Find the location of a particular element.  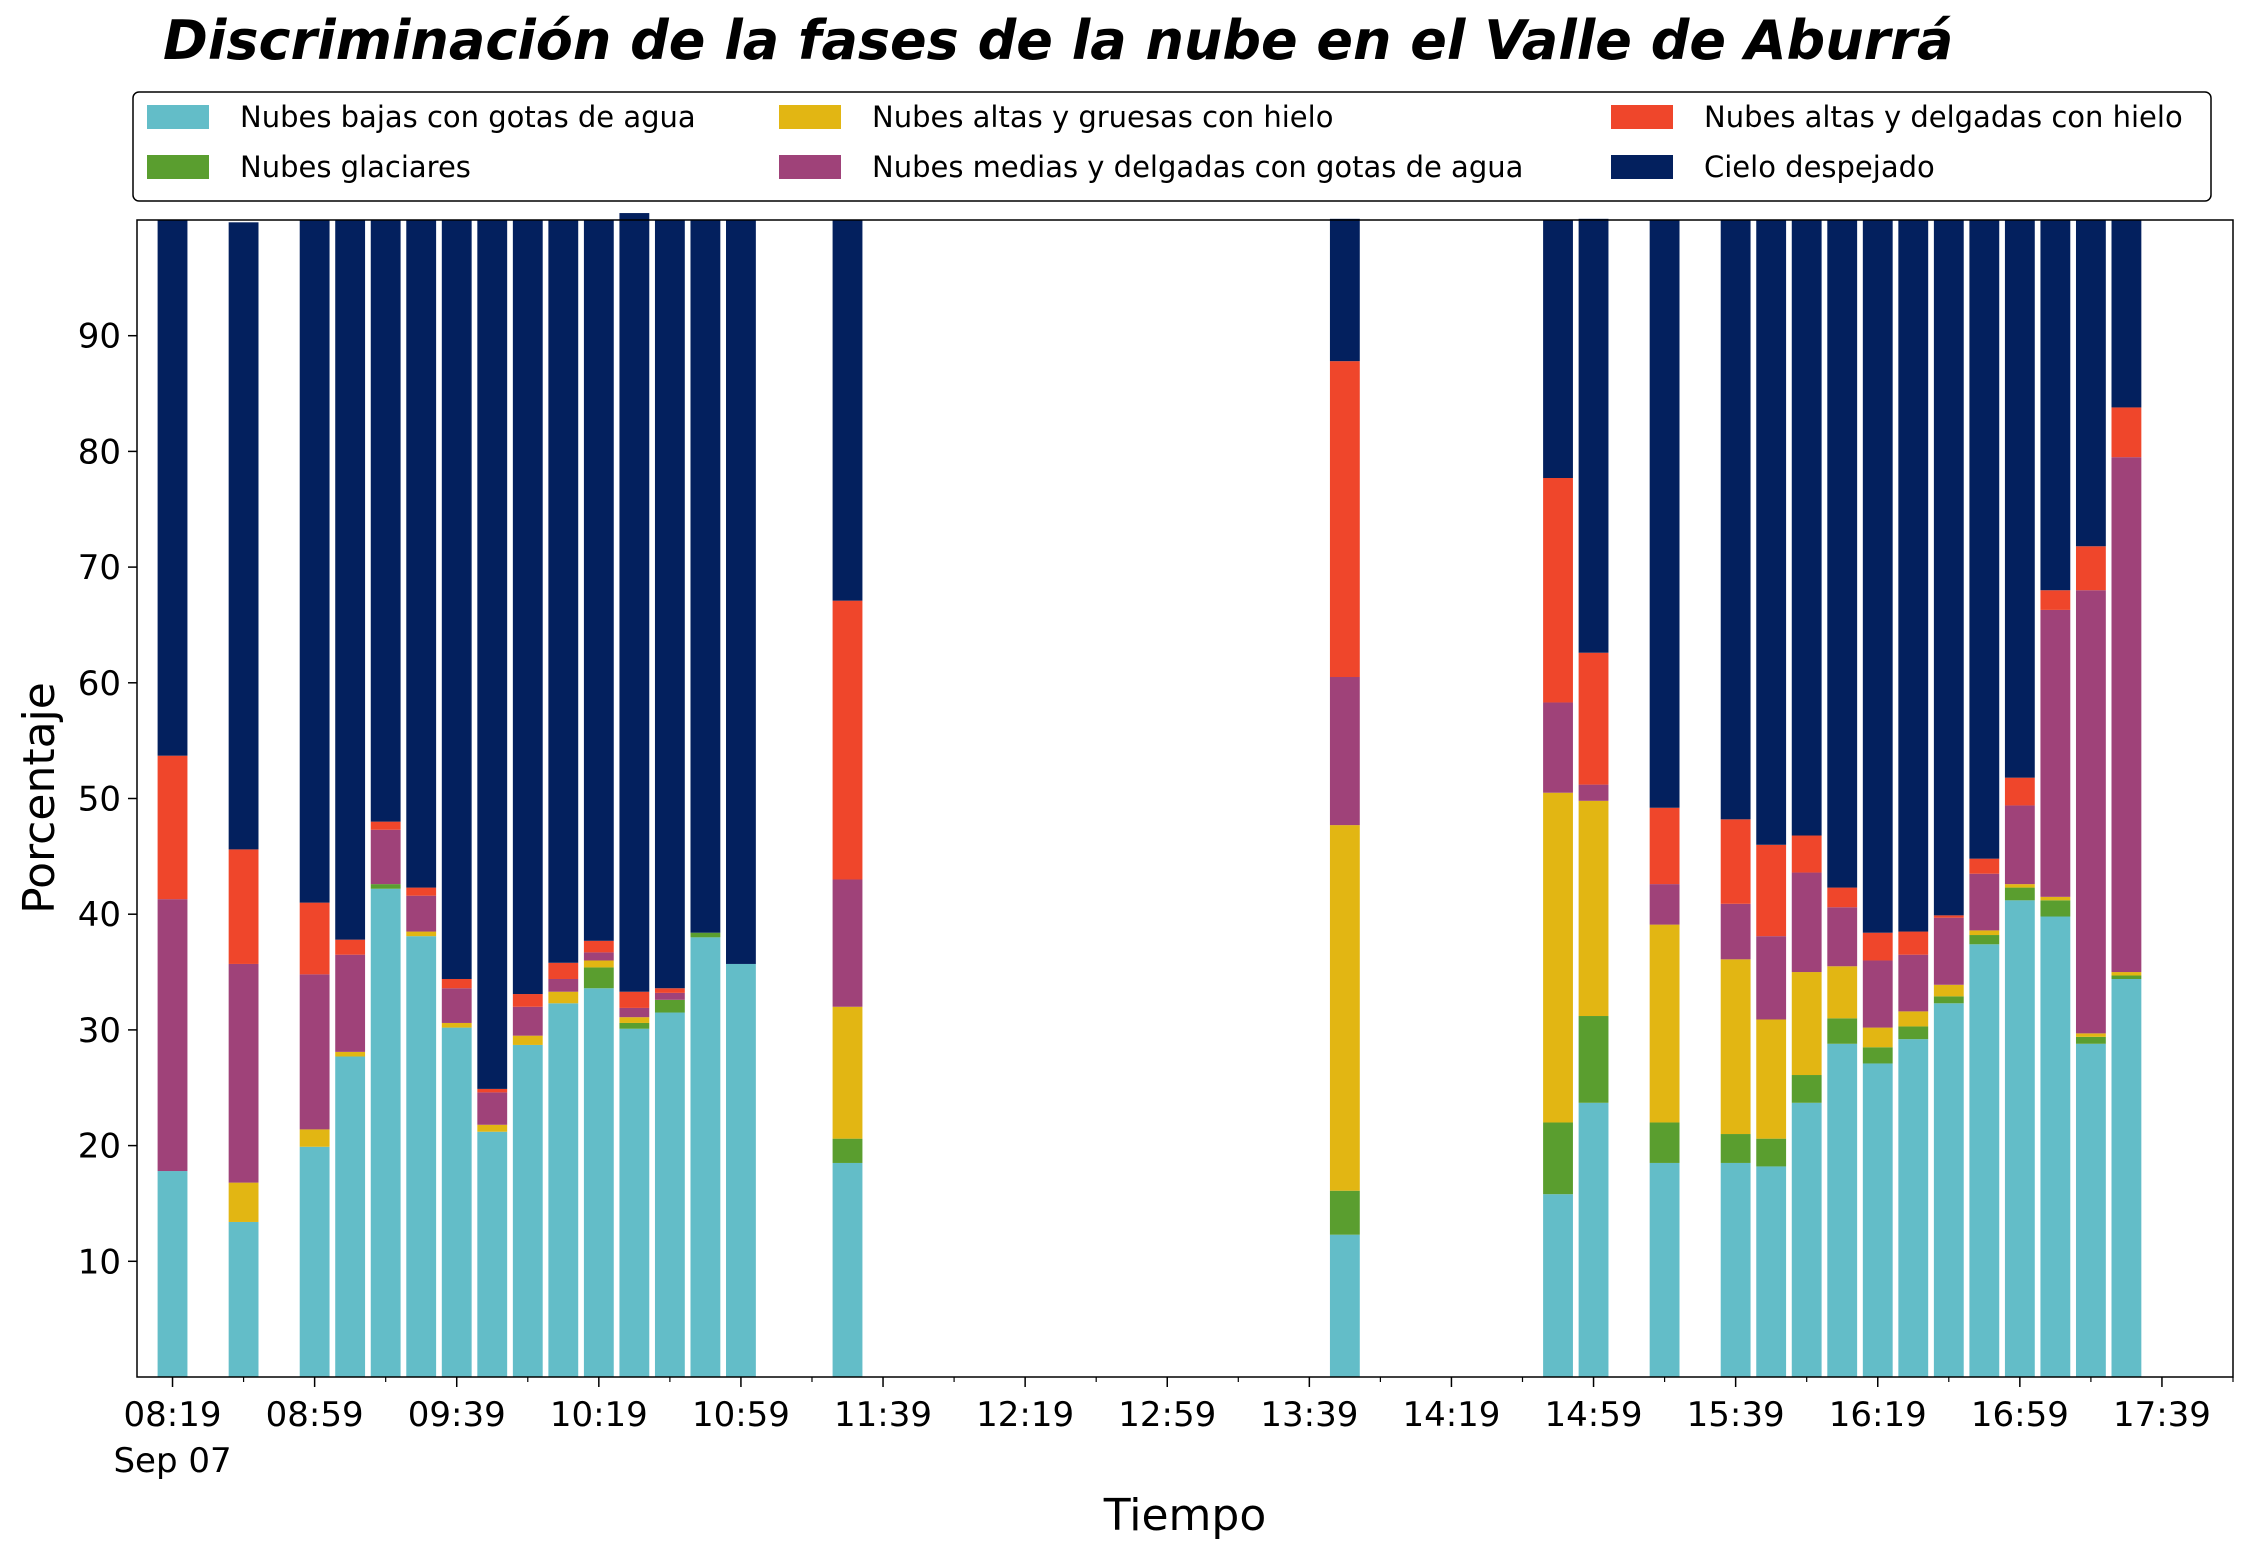

y-tick-label-60: 60 is located at coordinates (99, 684).